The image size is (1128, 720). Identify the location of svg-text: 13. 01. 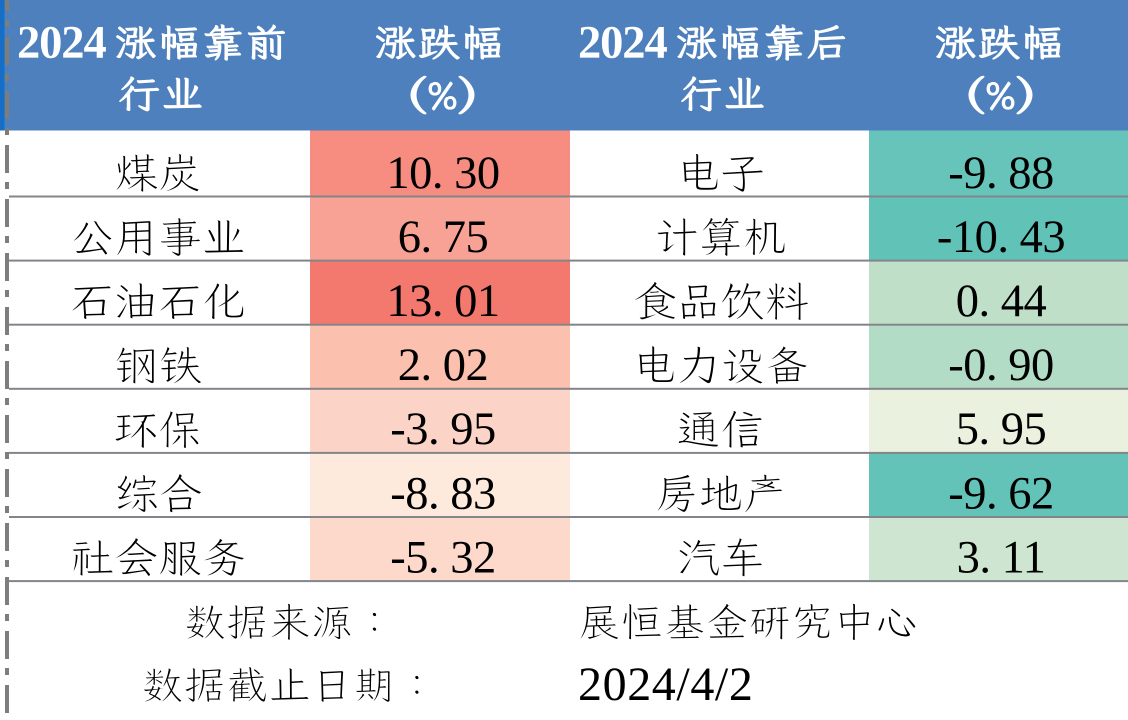
(442, 301).